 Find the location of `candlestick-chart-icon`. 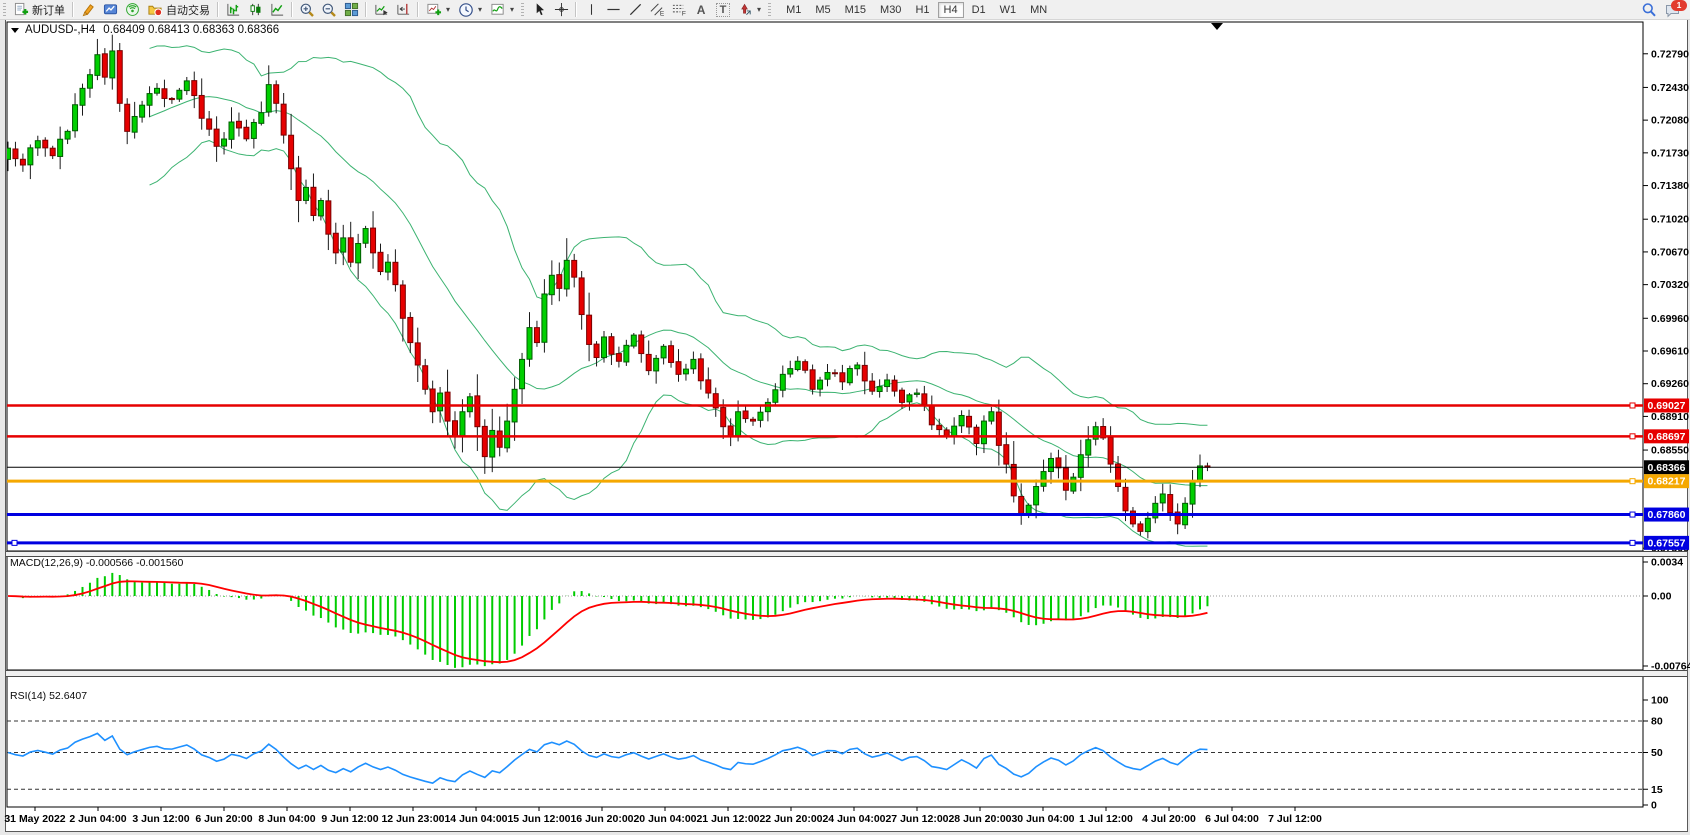

candlestick-chart-icon is located at coordinates (255, 9).